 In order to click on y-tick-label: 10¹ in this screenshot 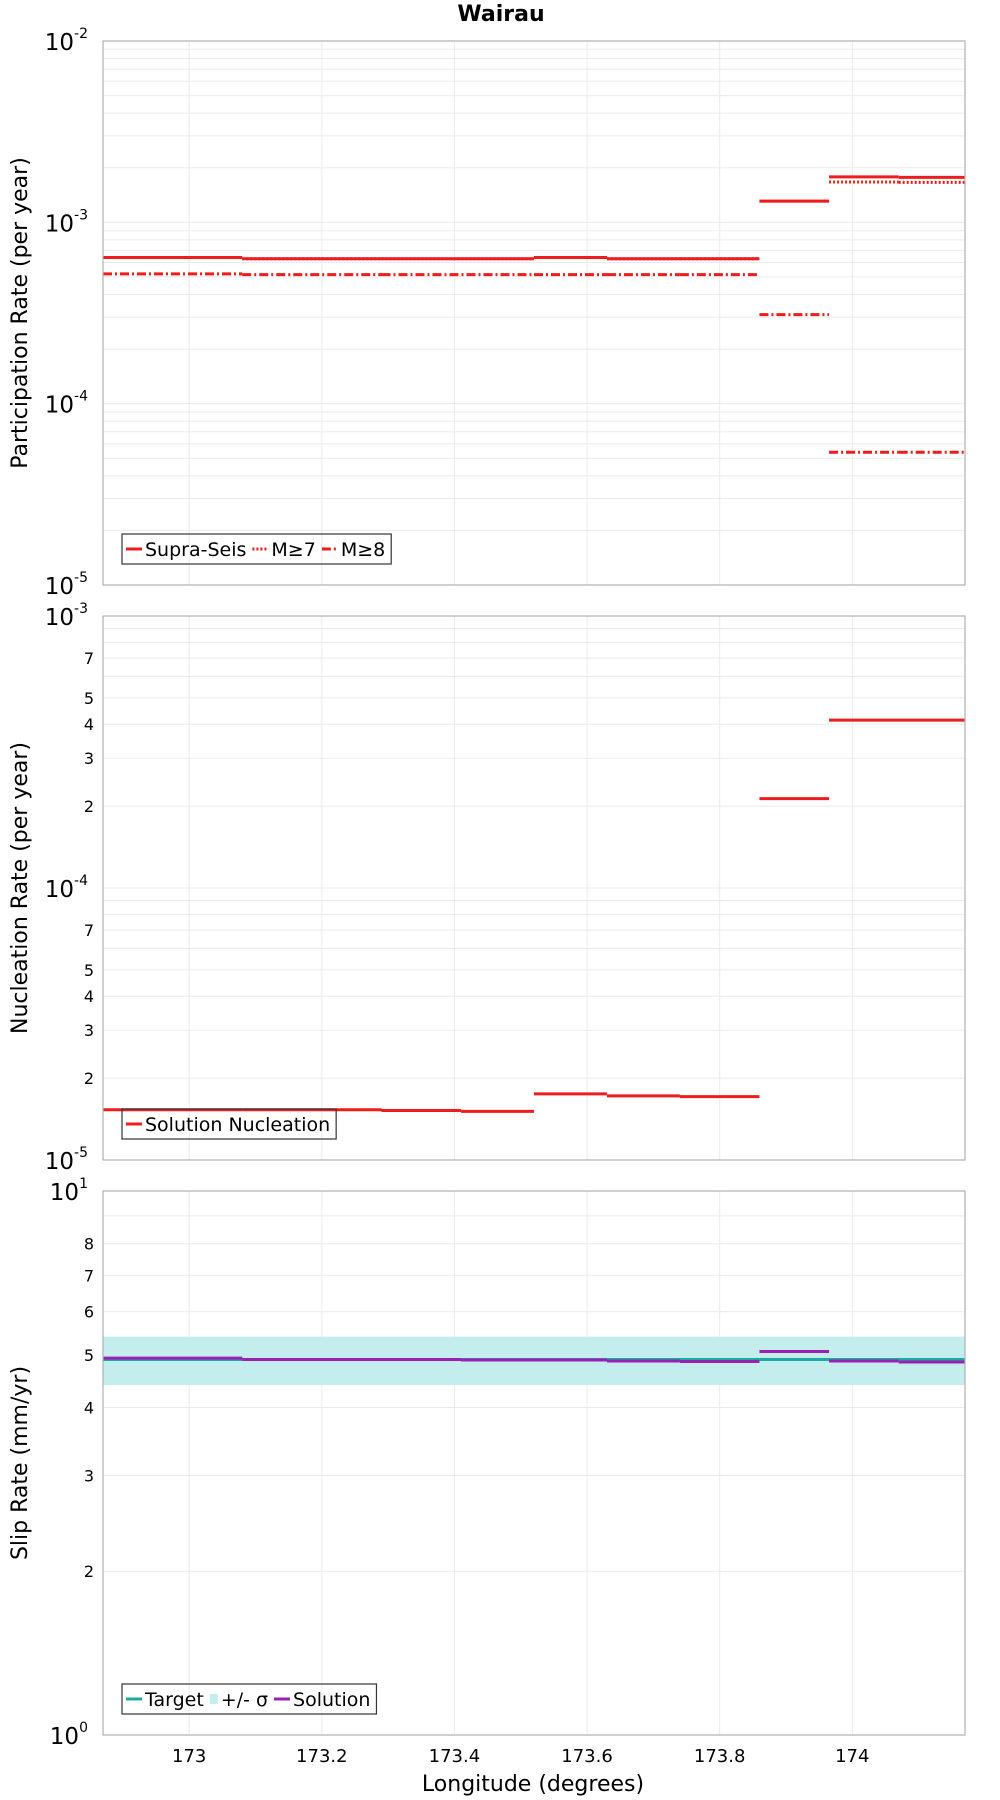, I will do `click(69, 1191)`.